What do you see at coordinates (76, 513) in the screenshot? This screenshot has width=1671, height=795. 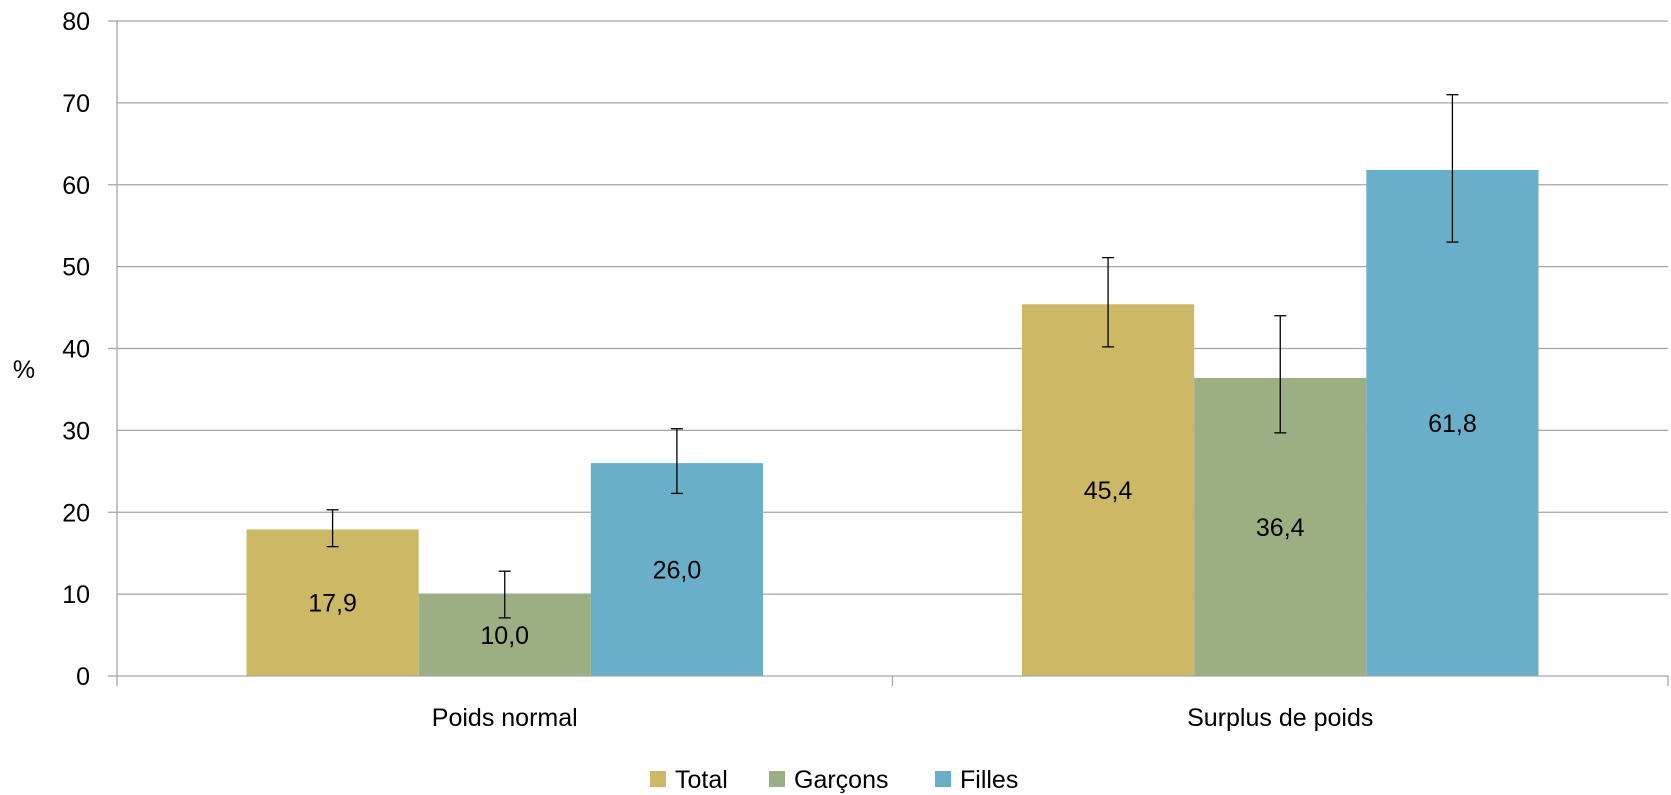 I see `y-tick-label: 20` at bounding box center [76, 513].